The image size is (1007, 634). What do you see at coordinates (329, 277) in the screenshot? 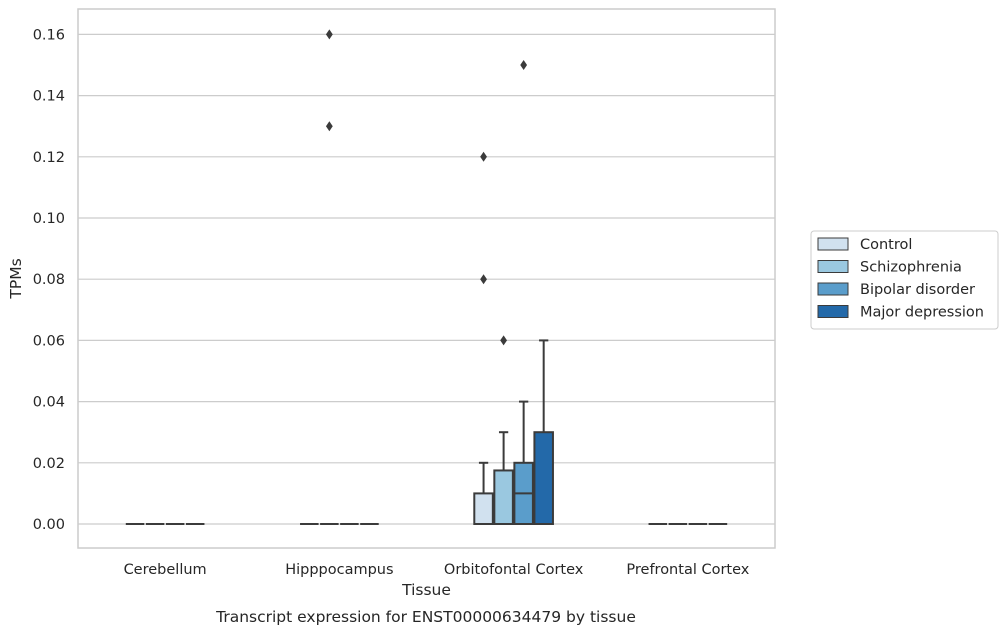
I see `box-schizophrenia-hipppocampus` at bounding box center [329, 277].